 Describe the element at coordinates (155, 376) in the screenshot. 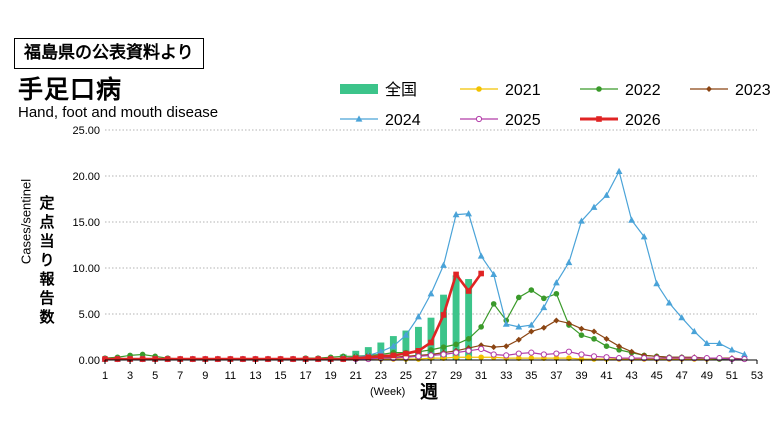

I see `x-tick-label: 5` at that location.